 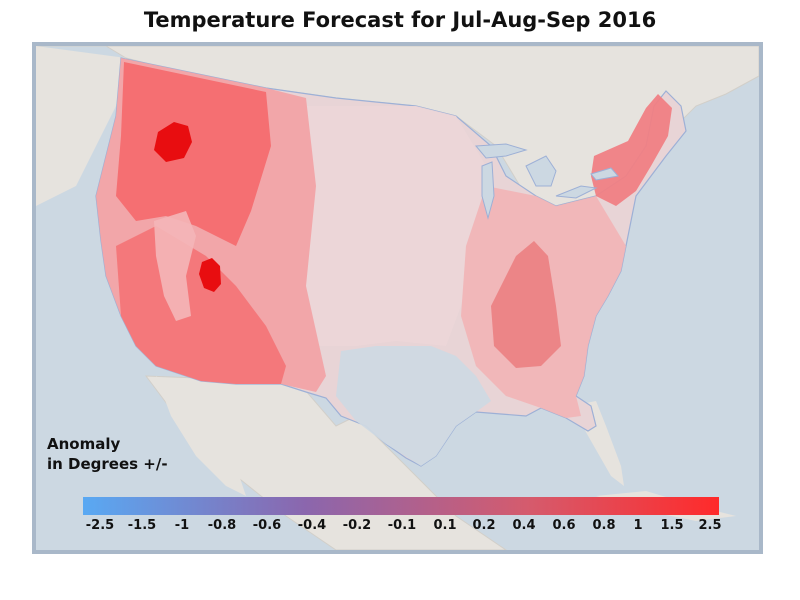 I want to click on anomaly-ohio-valley, so click(x=526, y=304).